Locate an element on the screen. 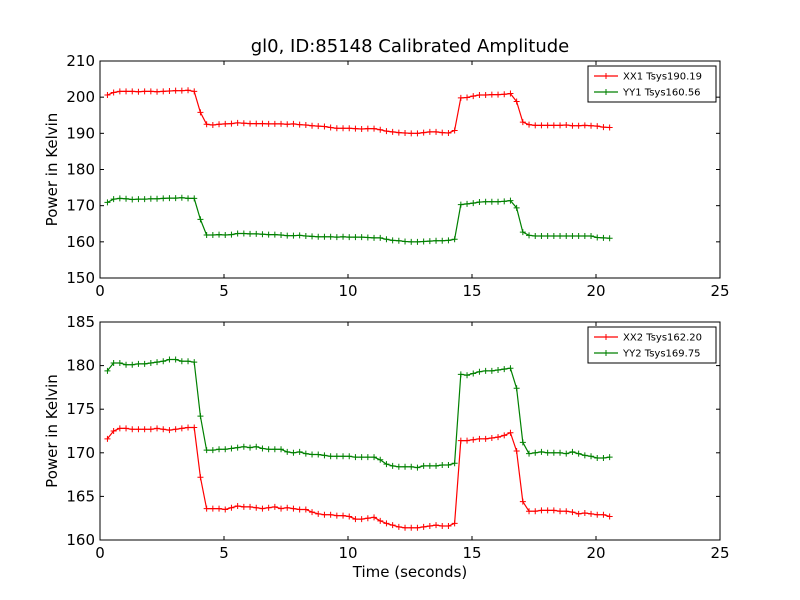 The height and width of the screenshot is (600, 800). panel-1-x-axis-label: Time (seconds) is located at coordinates (410, 572).